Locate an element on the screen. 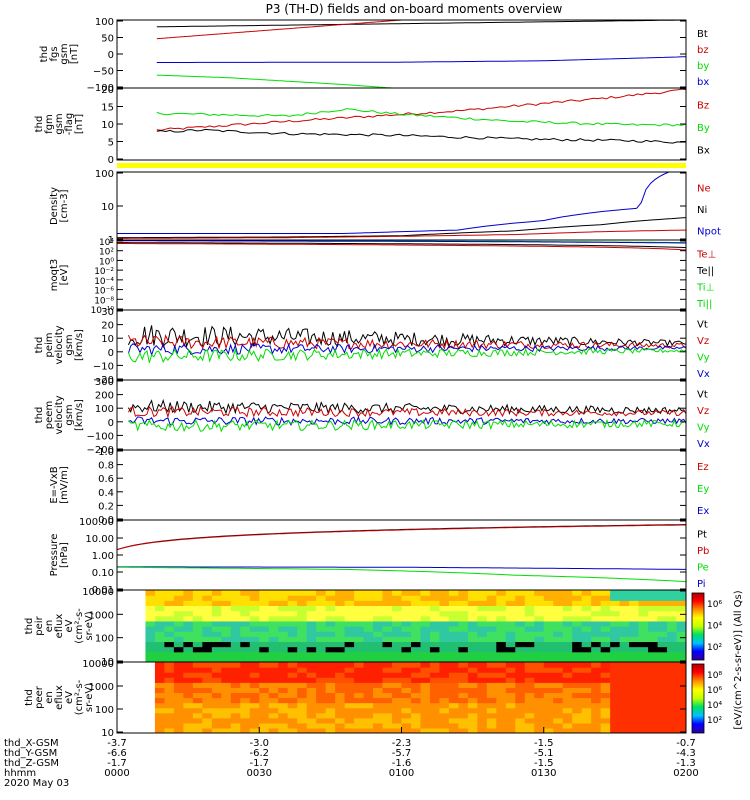 The width and height of the screenshot is (750, 800). x-tick-label: -0.7 is located at coordinates (686, 743).